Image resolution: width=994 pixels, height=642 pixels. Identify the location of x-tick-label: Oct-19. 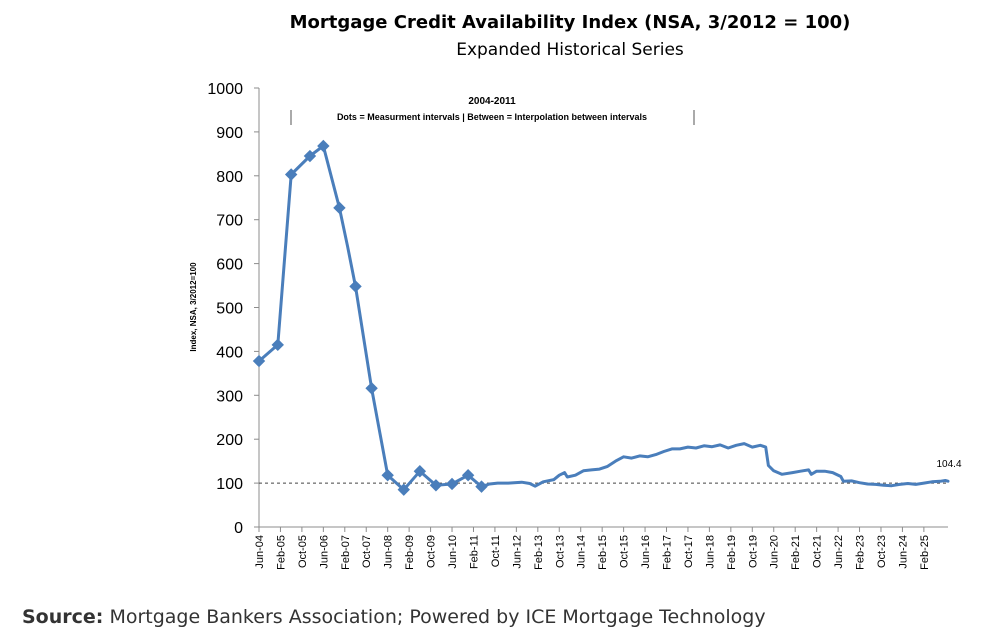
(753, 551).